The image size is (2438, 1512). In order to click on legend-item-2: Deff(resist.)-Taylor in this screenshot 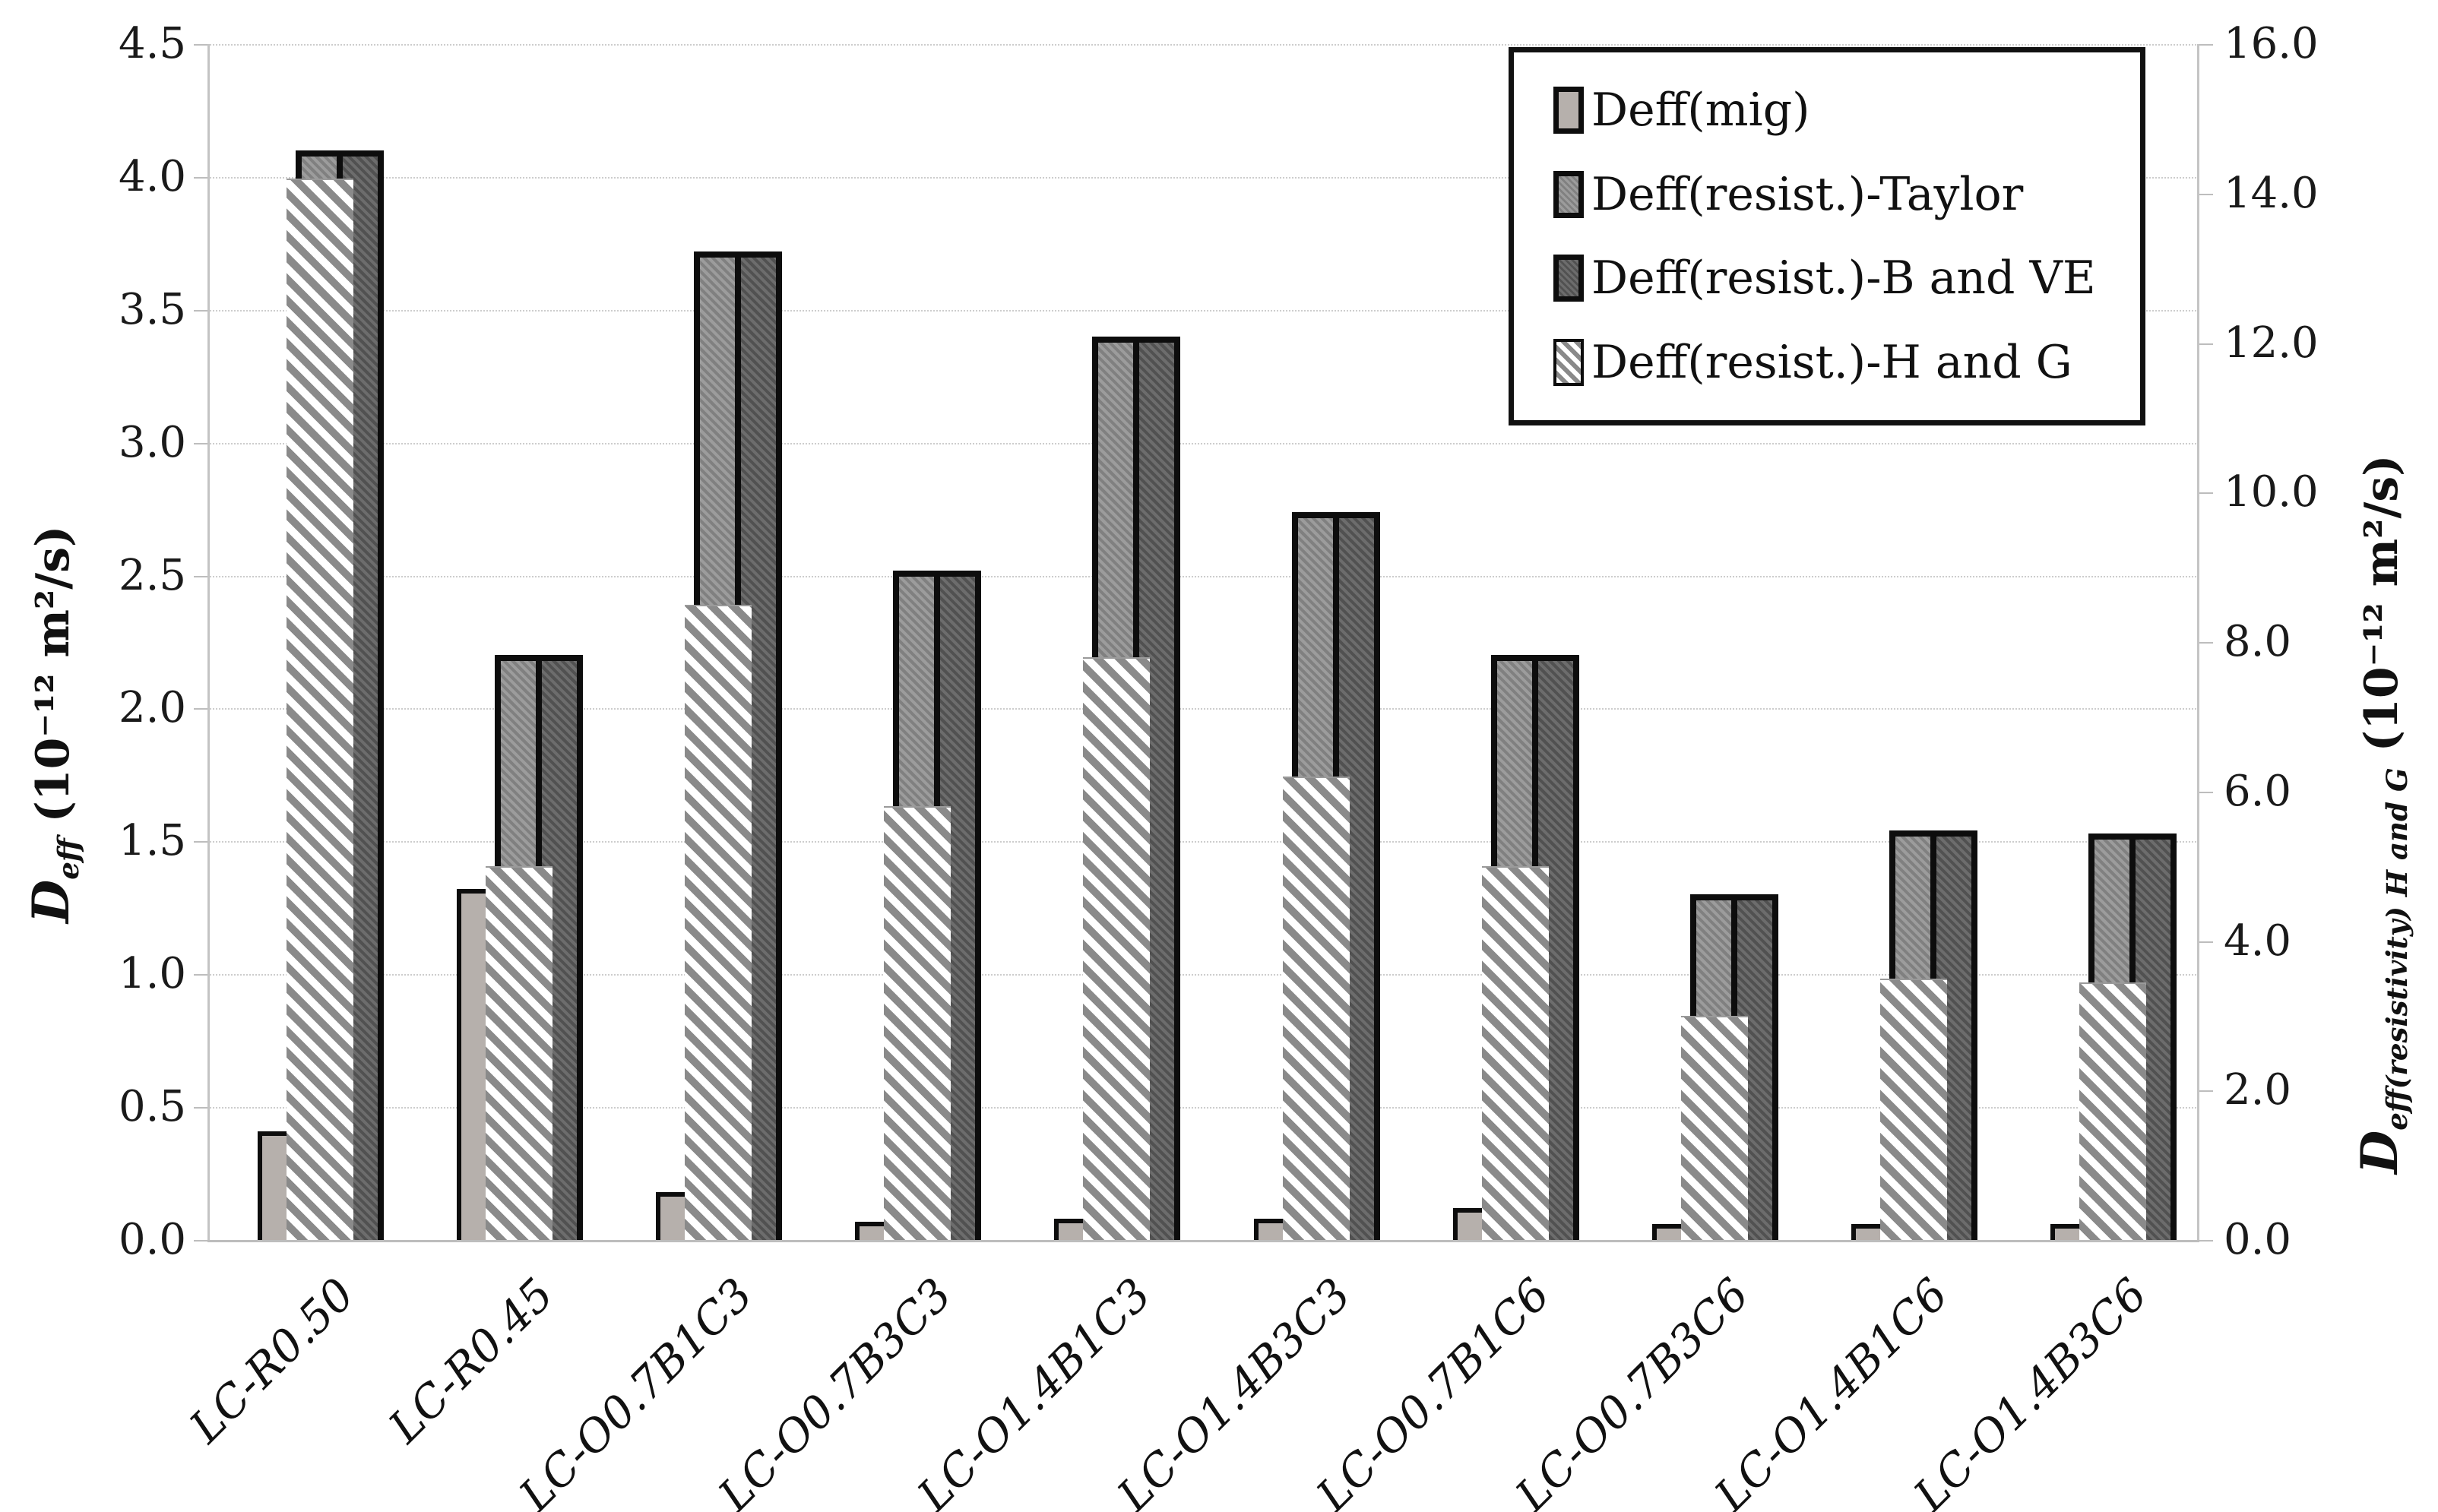, I will do `click(1846, 194)`.